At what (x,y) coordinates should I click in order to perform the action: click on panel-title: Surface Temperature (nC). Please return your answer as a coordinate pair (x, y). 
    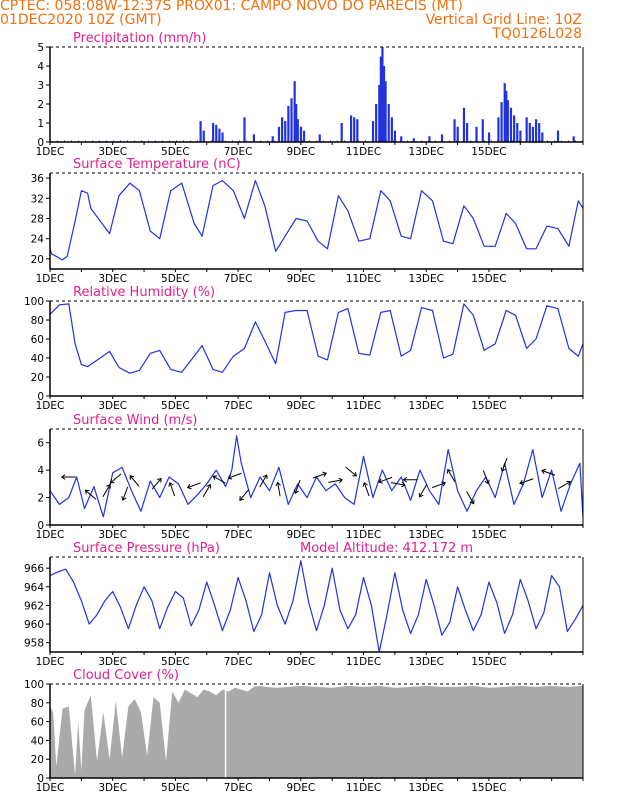
    Looking at the image, I should click on (157, 164).